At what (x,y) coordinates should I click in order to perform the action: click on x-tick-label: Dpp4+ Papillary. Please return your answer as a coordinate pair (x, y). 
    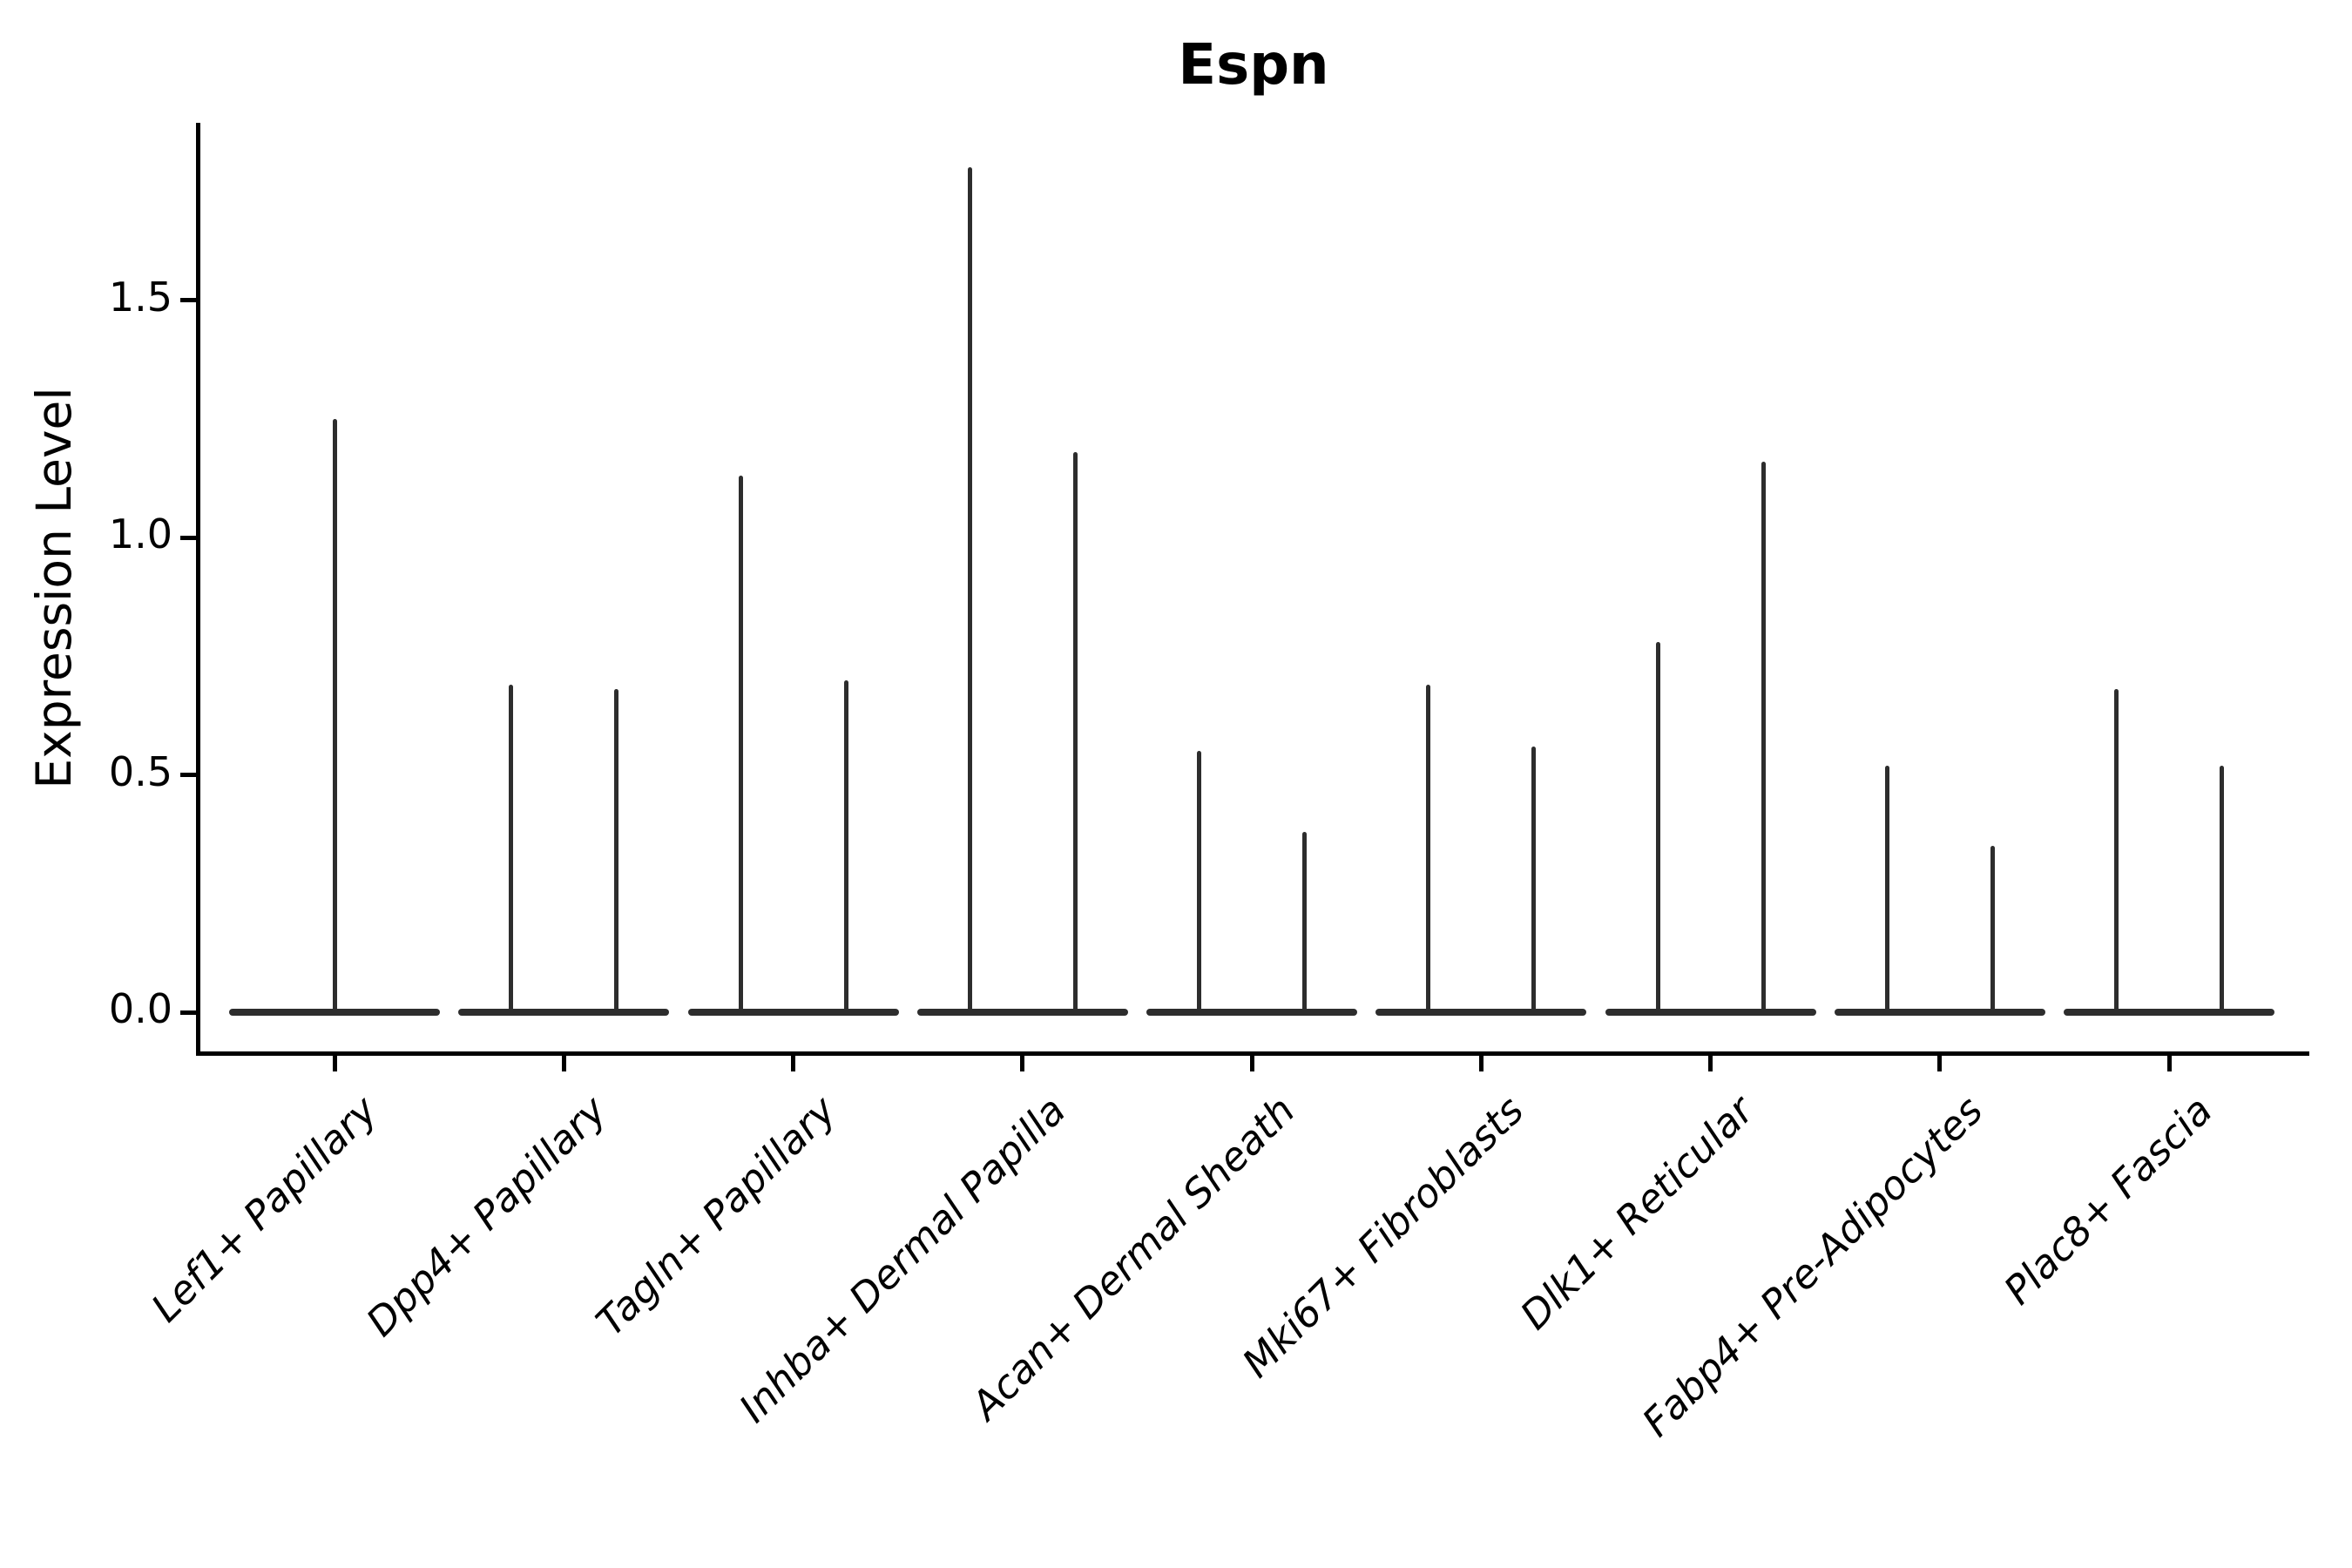
    Looking at the image, I should click on (486, 1216).